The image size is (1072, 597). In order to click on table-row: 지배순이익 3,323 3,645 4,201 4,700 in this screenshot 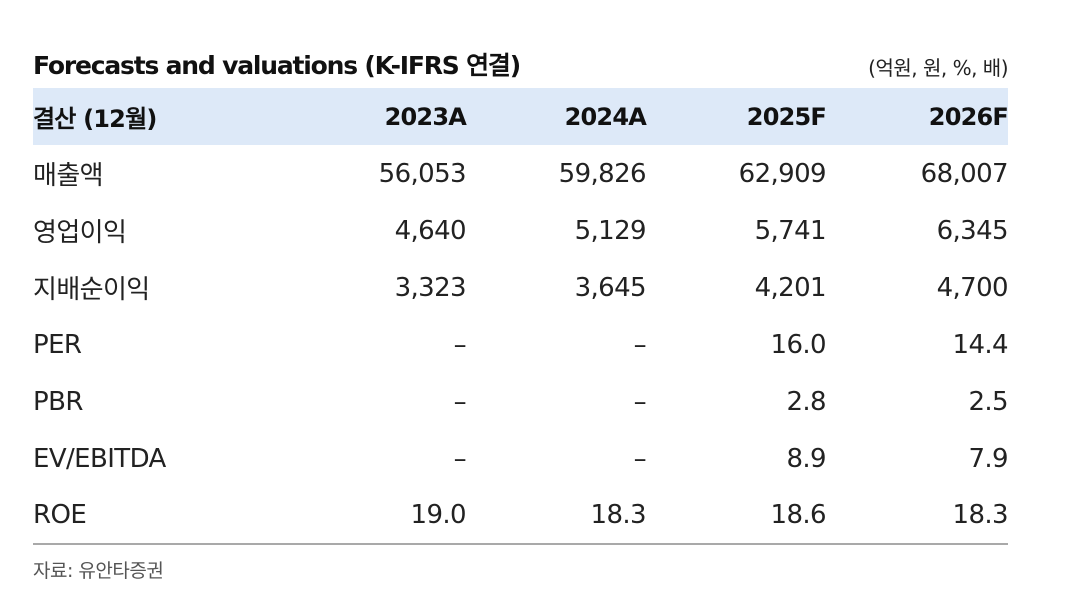, I will do `click(521, 287)`.